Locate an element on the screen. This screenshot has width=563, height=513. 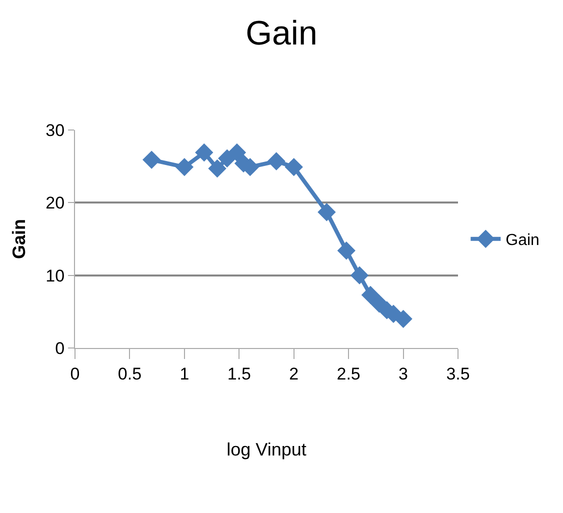
x-tick-label: 3 is located at coordinates (403, 374).